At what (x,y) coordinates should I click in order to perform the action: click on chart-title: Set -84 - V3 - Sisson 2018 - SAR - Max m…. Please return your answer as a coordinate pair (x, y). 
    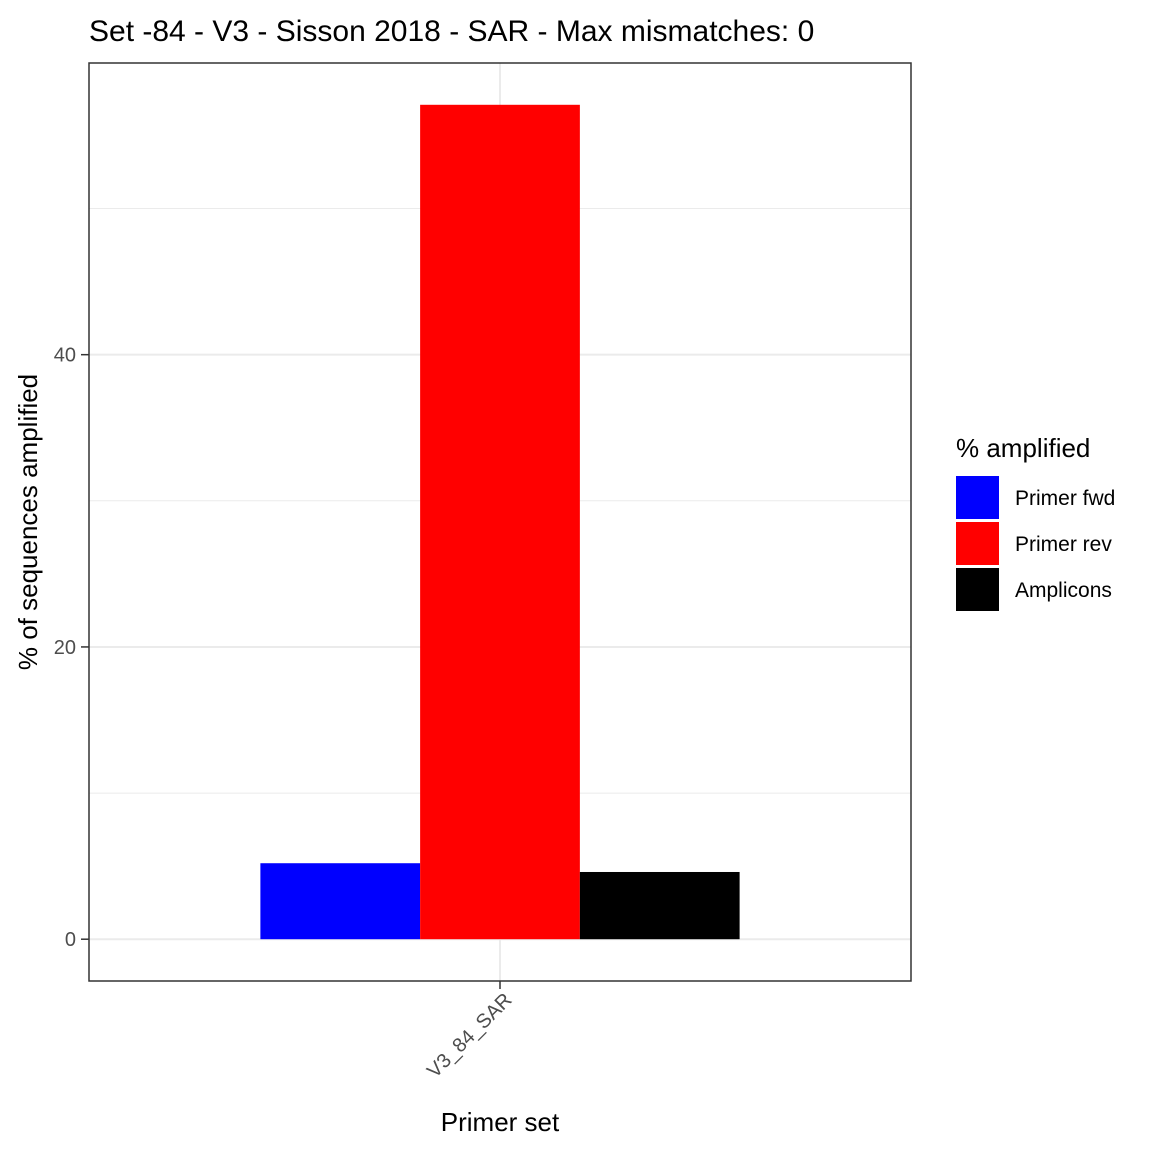
    Looking at the image, I should click on (451, 31).